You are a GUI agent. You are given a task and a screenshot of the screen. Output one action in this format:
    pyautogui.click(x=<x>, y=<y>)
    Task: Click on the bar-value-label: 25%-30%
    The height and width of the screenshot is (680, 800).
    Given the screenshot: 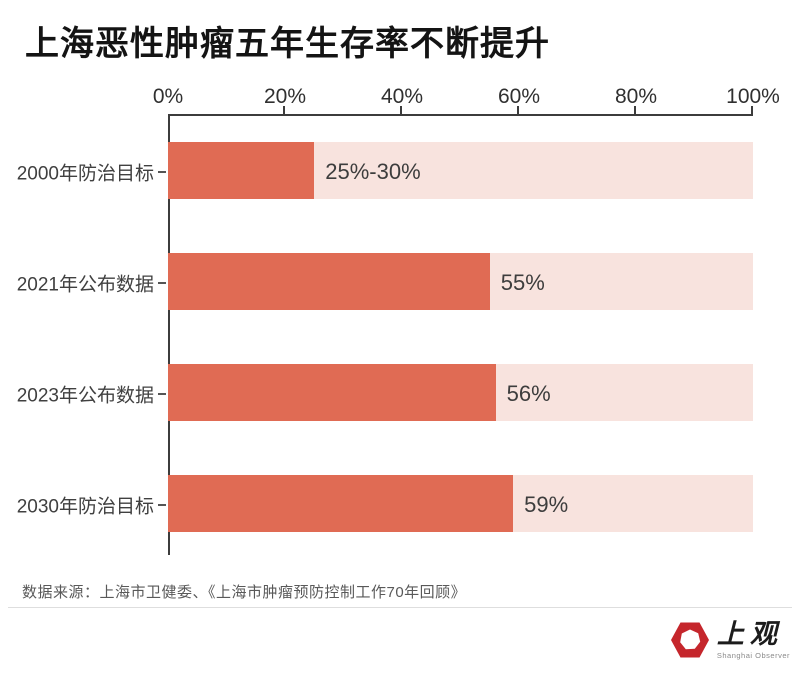 What is the action you would take?
    pyautogui.click(x=373, y=171)
    